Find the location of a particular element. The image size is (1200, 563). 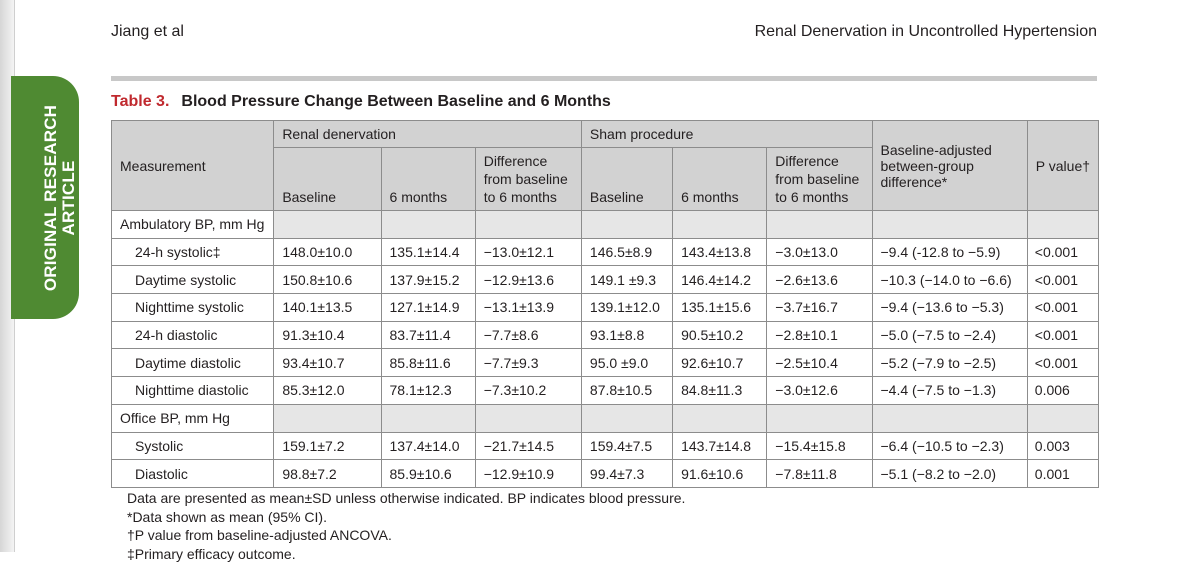

cell-p-value: 0.001 is located at coordinates (1063, 473).